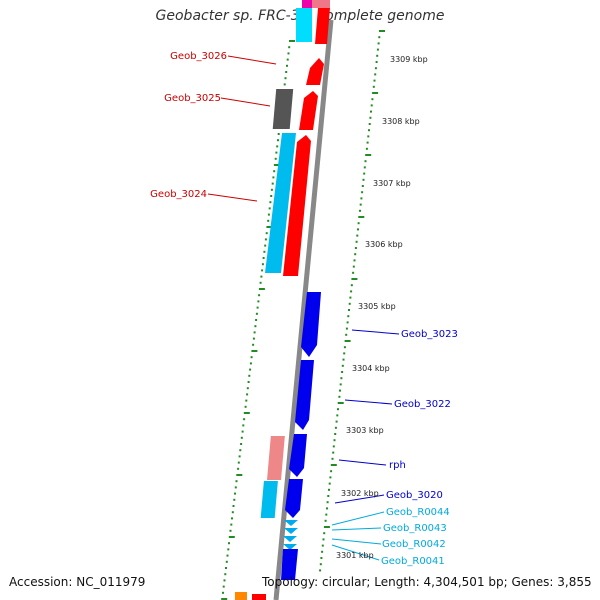 This screenshot has width=600, height=600. Describe the element at coordinates (322, 26) in the screenshot. I see `cds-top-red` at that location.